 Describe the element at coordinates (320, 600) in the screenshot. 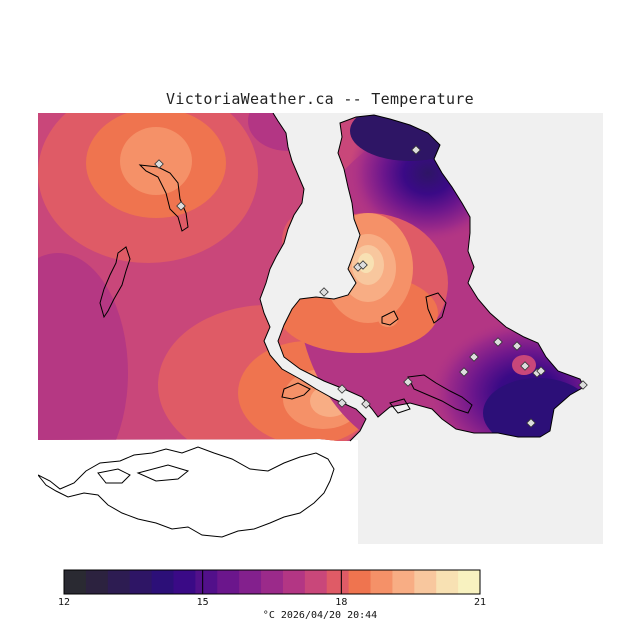

I see `colorbar: 12 15 18 21` at that location.